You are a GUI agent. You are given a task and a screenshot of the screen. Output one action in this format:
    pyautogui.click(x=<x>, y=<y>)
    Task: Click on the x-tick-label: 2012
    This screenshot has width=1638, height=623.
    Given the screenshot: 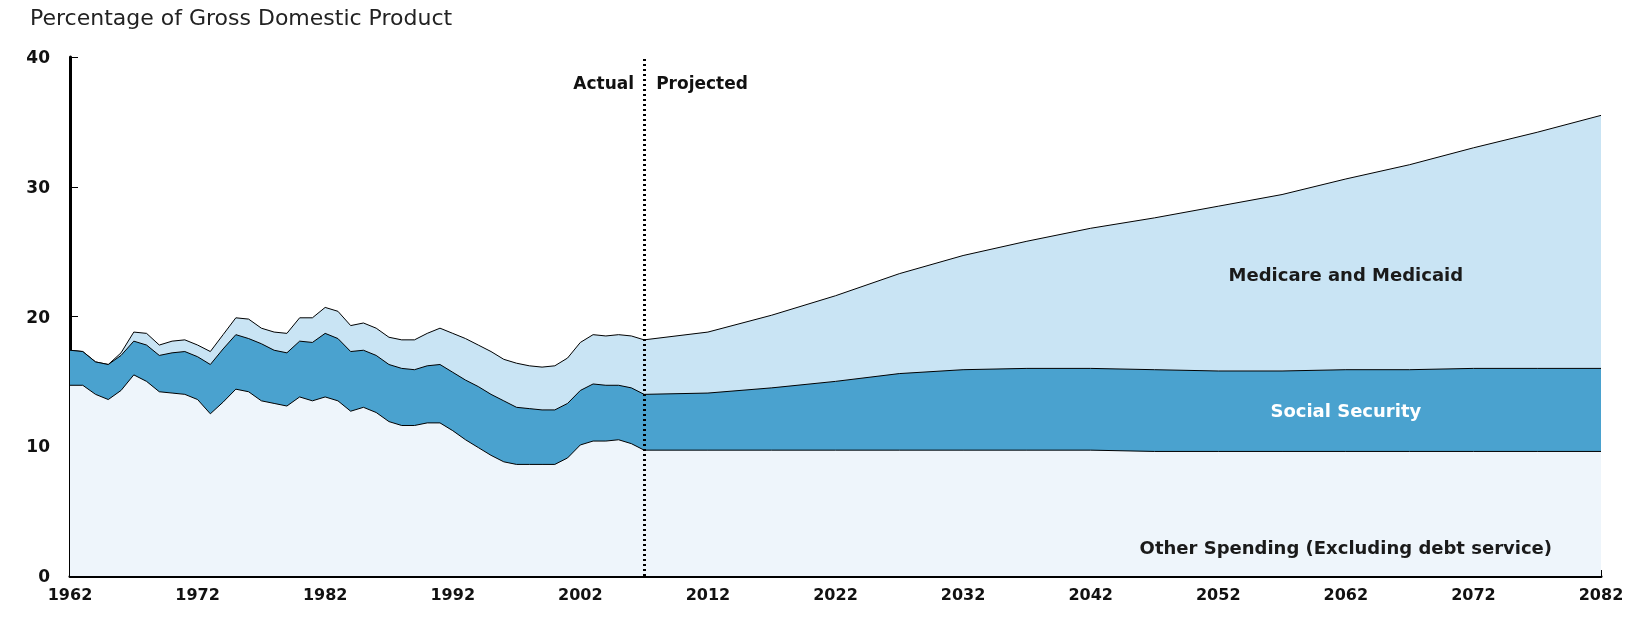 What is the action you would take?
    pyautogui.click(x=708, y=594)
    